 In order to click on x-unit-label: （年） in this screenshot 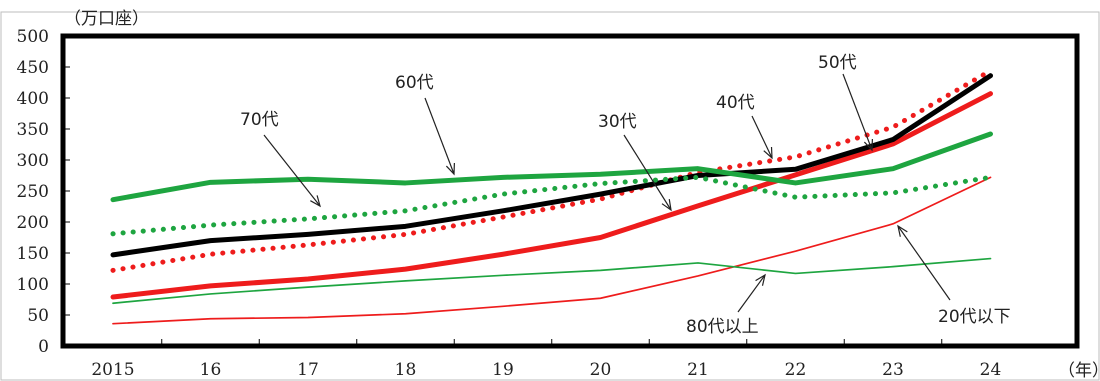, I will do `click(1079, 371)`.